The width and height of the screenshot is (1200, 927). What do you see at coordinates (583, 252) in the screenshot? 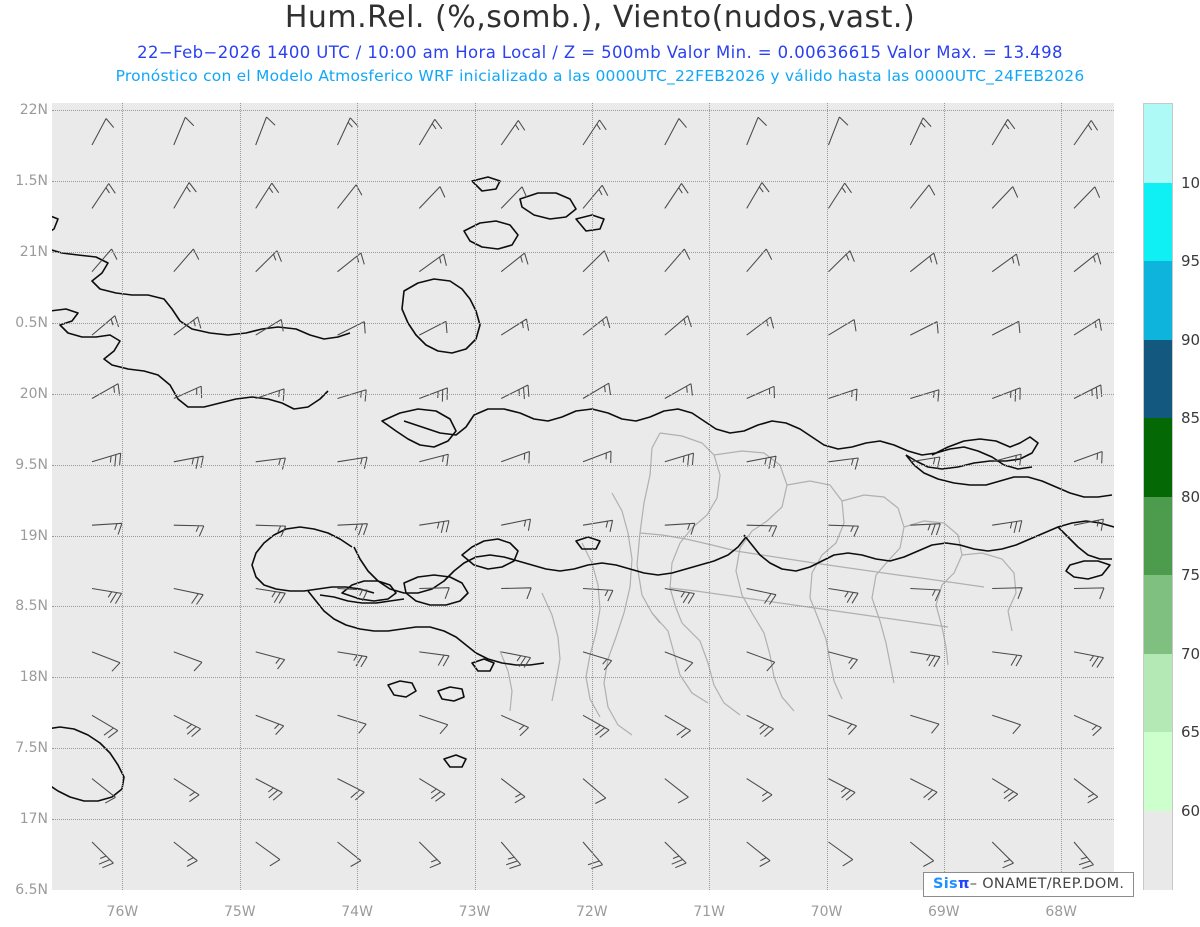
I see `latitude-gridline-21N` at bounding box center [583, 252].